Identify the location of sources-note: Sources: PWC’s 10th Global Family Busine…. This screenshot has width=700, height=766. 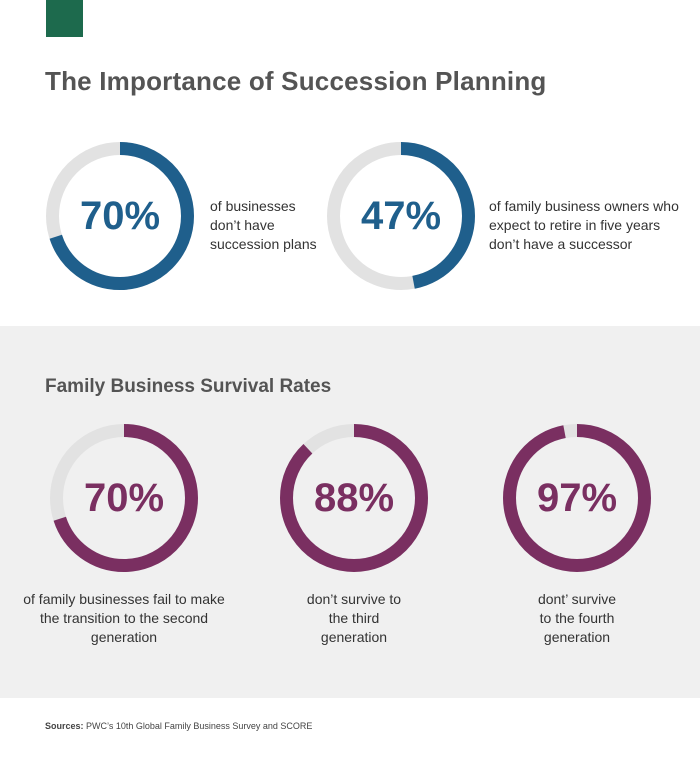
(178, 726).